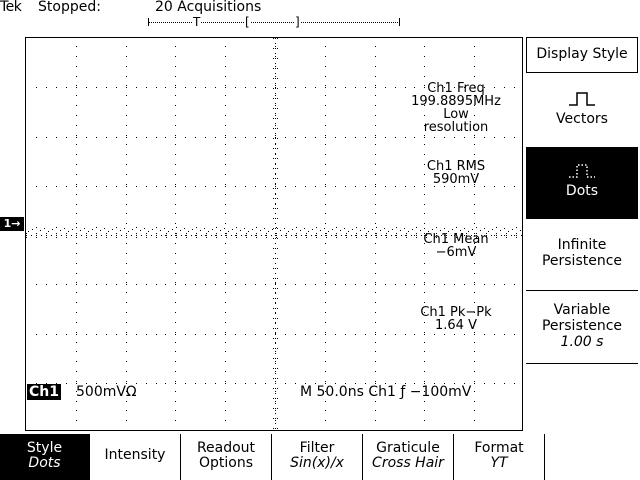 The image size is (640, 480). What do you see at coordinates (582, 255) in the screenshot?
I see `infinite-persistence-button: Infinite Persistence` at bounding box center [582, 255].